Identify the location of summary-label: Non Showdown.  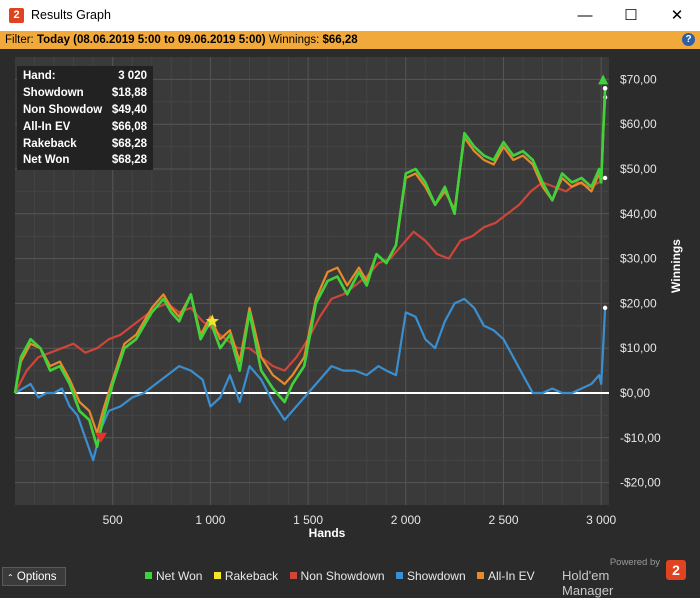
(63, 110).